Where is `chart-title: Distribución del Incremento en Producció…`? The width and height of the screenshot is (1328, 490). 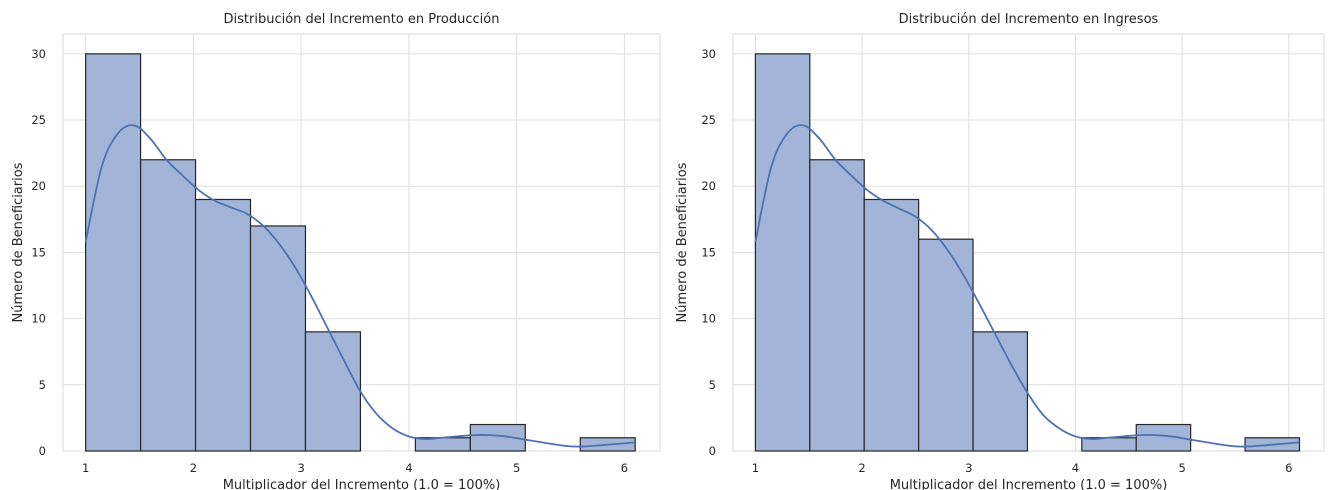
chart-title: Distribución del Incremento en Producció… is located at coordinates (362, 19).